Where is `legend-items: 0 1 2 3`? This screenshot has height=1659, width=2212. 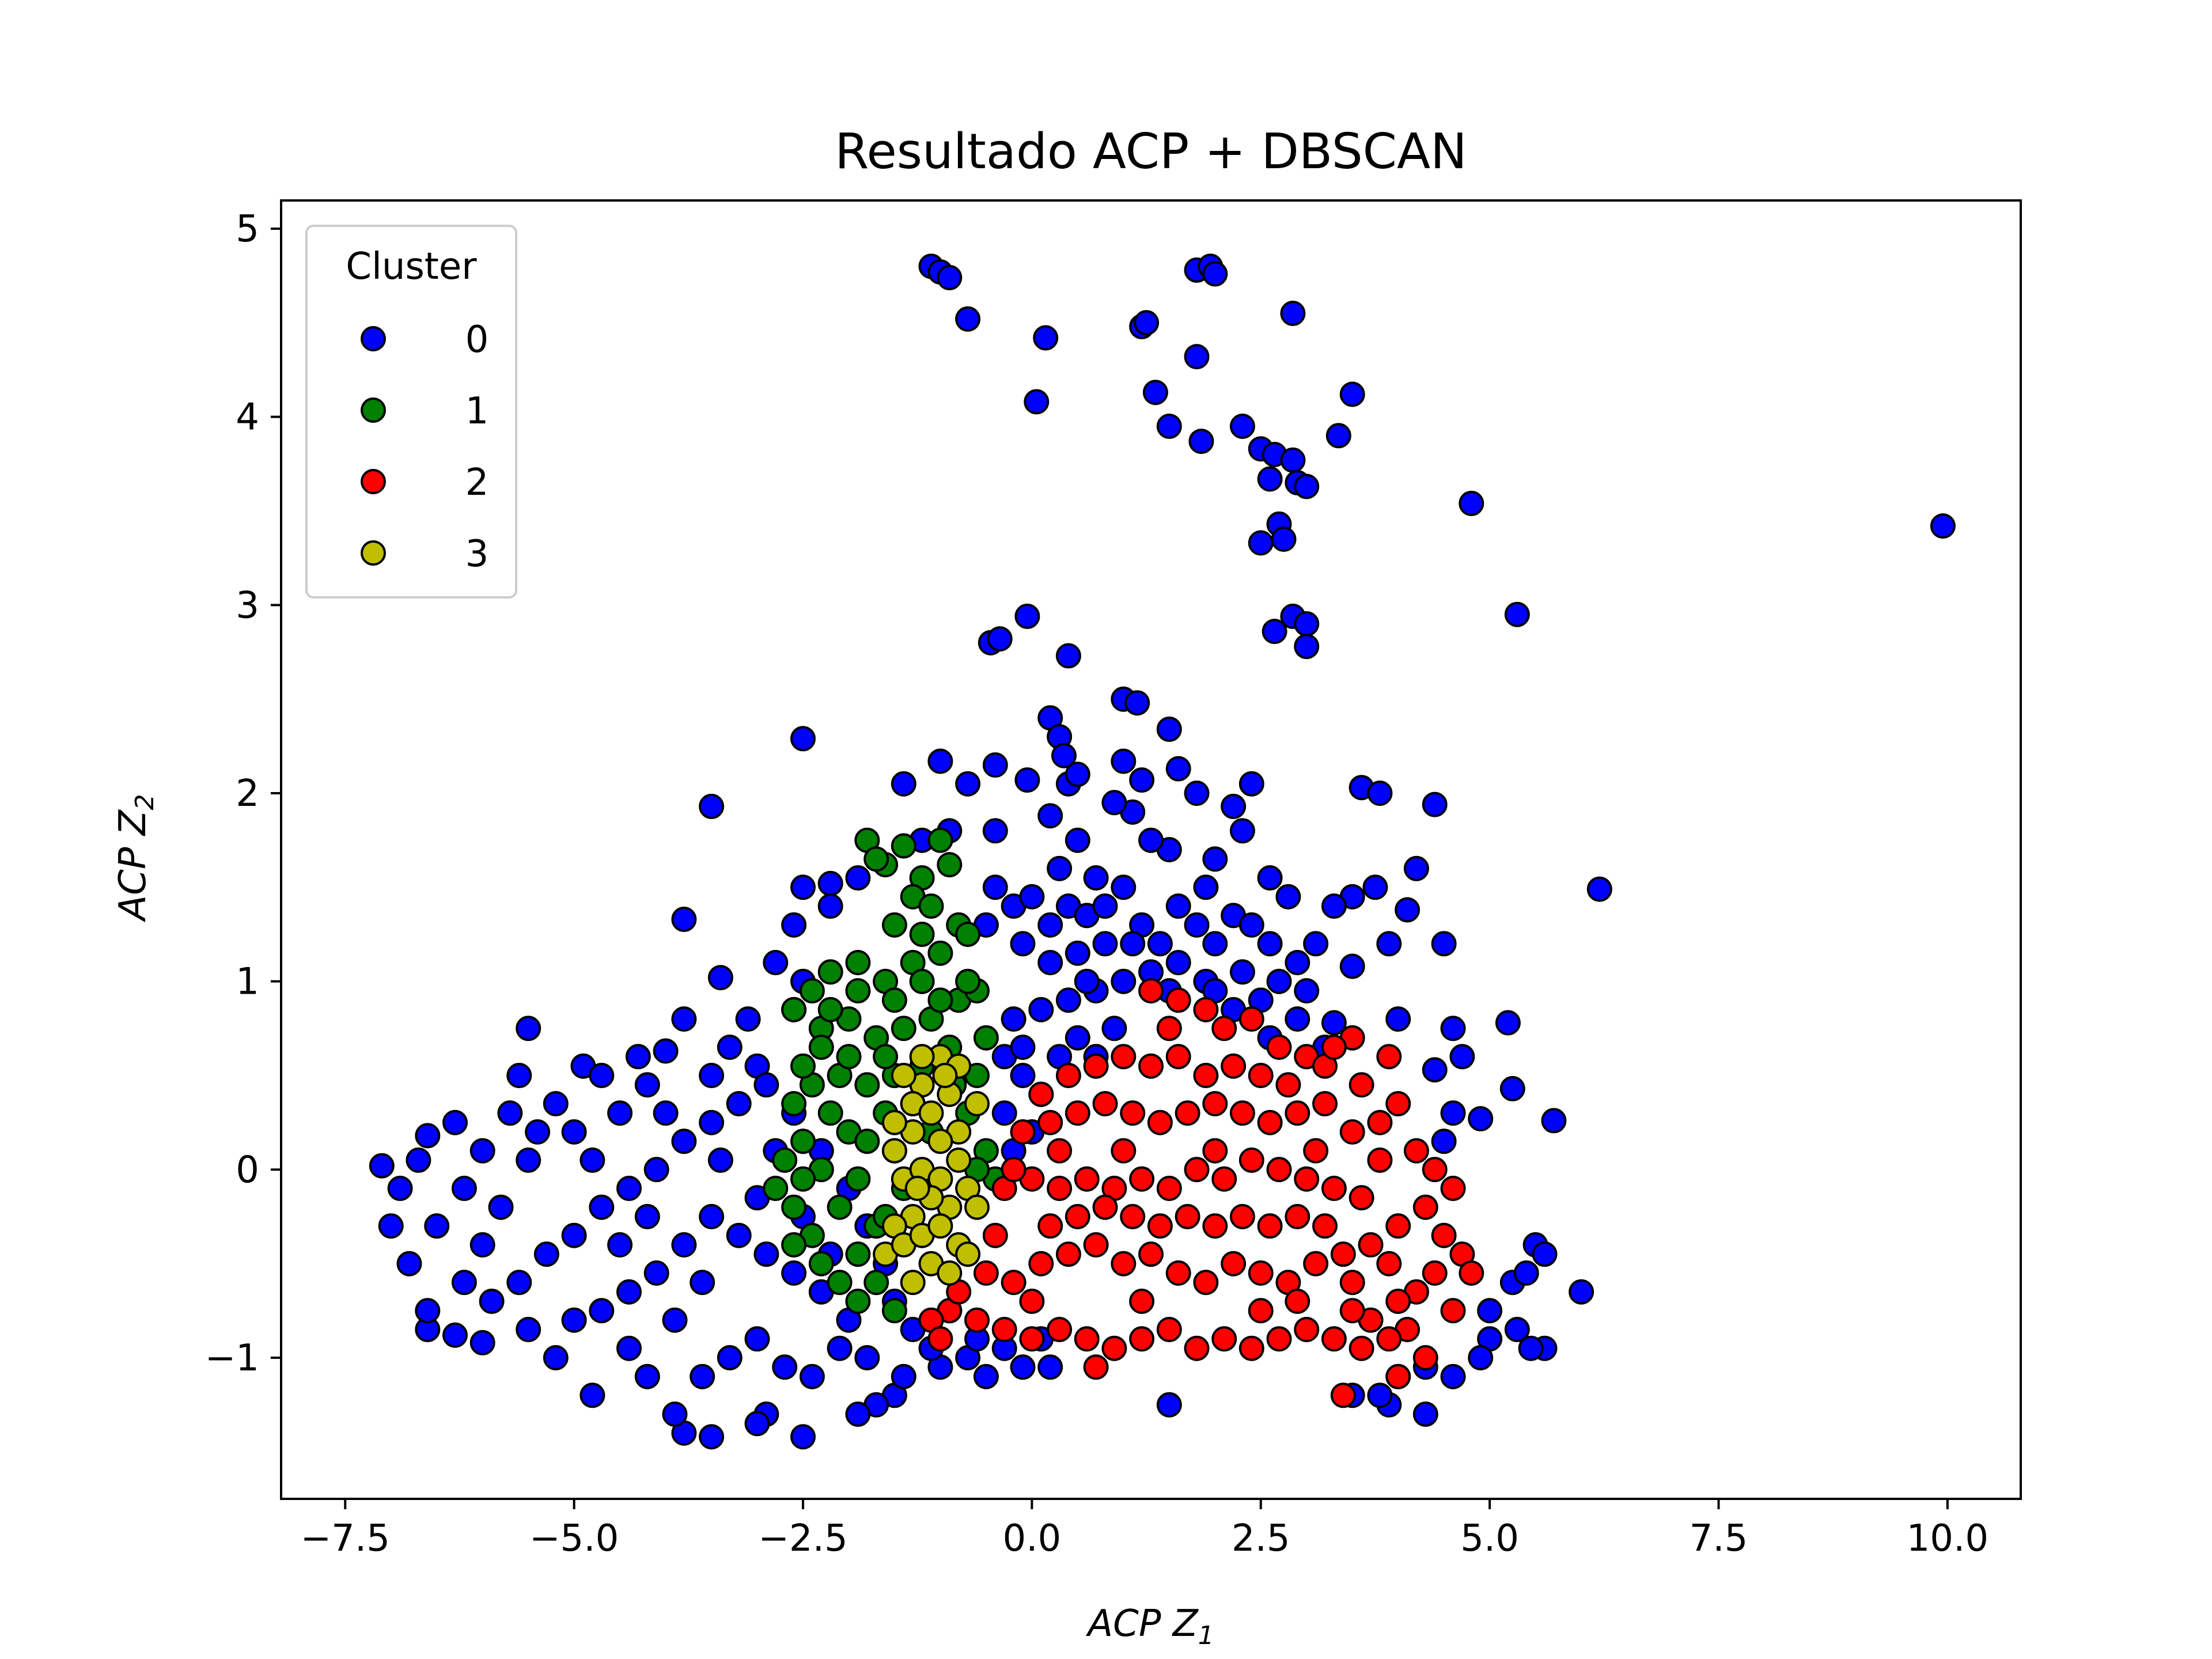
legend-items: 0 1 2 3 is located at coordinates (425, 447).